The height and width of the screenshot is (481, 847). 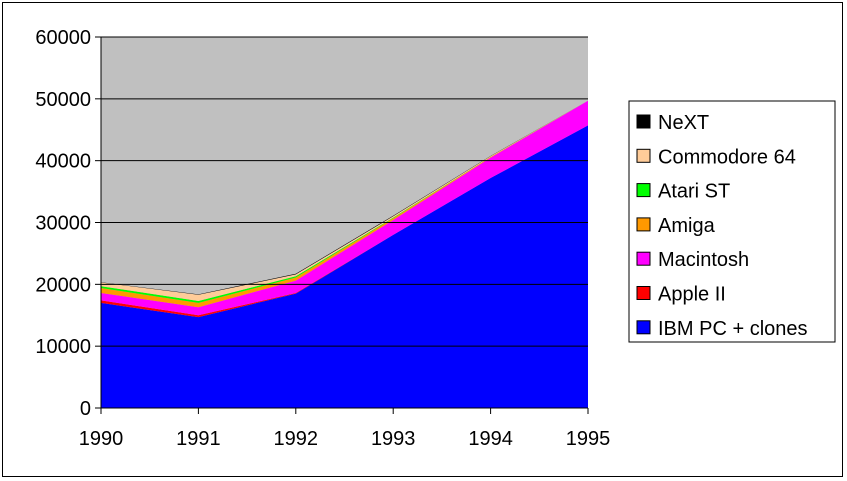 I want to click on legend-swatch-atari-st, so click(x=643, y=190).